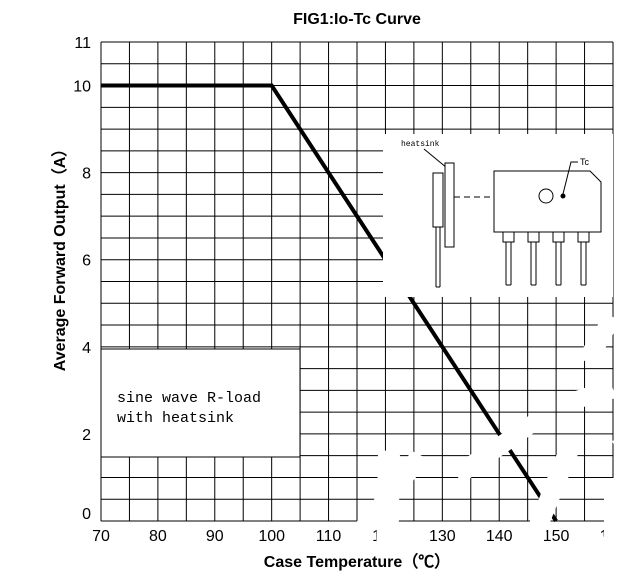  Describe the element at coordinates (271, 536) in the screenshot. I see `x-tick-label: 100` at that location.